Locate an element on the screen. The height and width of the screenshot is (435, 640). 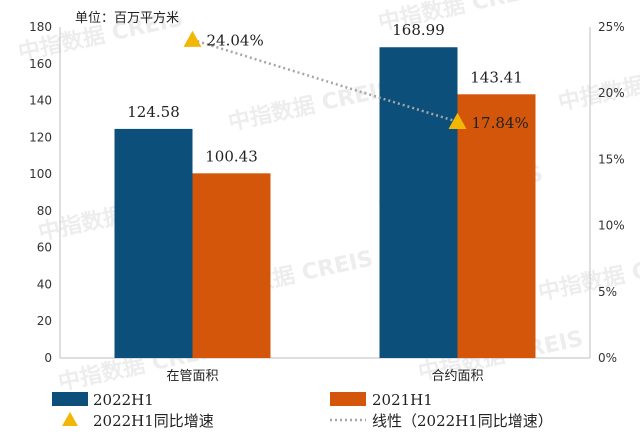
left-tick-label: 160 is located at coordinates (40, 64).